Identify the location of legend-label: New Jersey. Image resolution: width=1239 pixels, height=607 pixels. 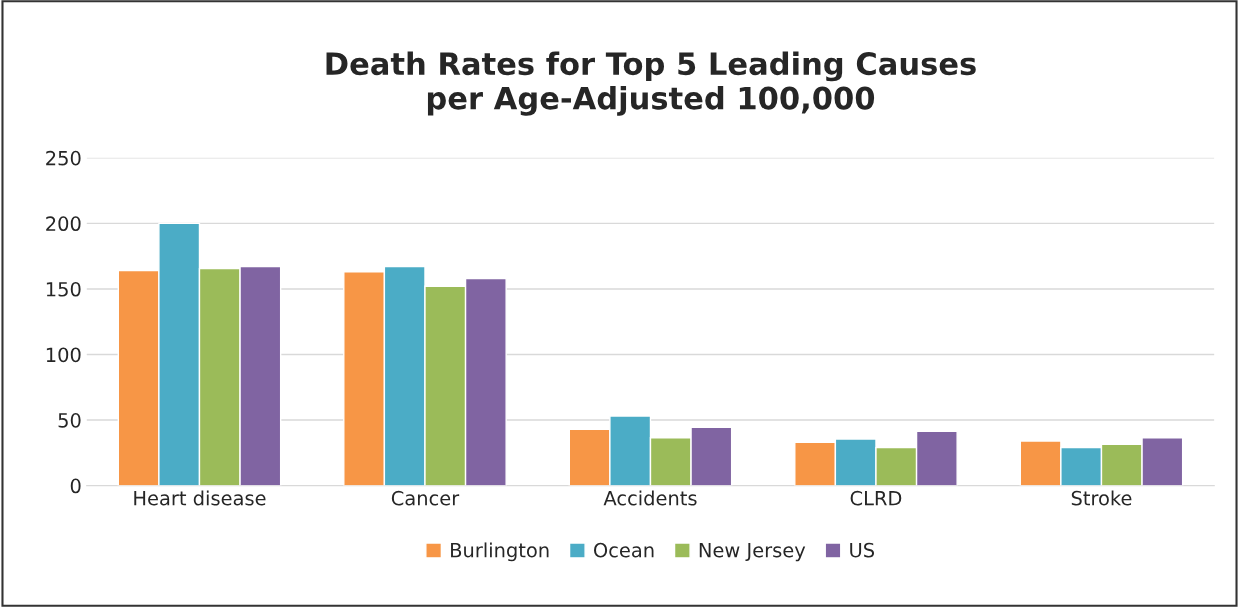
(752, 552).